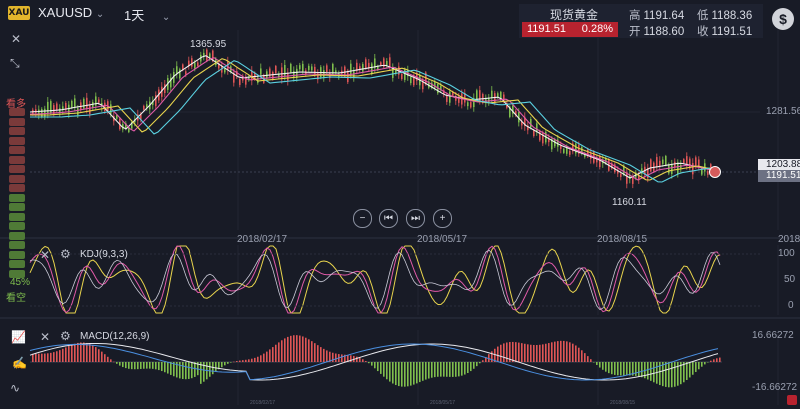 This screenshot has height=409, width=800. I want to click on step-back-button: ⏮, so click(388, 218).